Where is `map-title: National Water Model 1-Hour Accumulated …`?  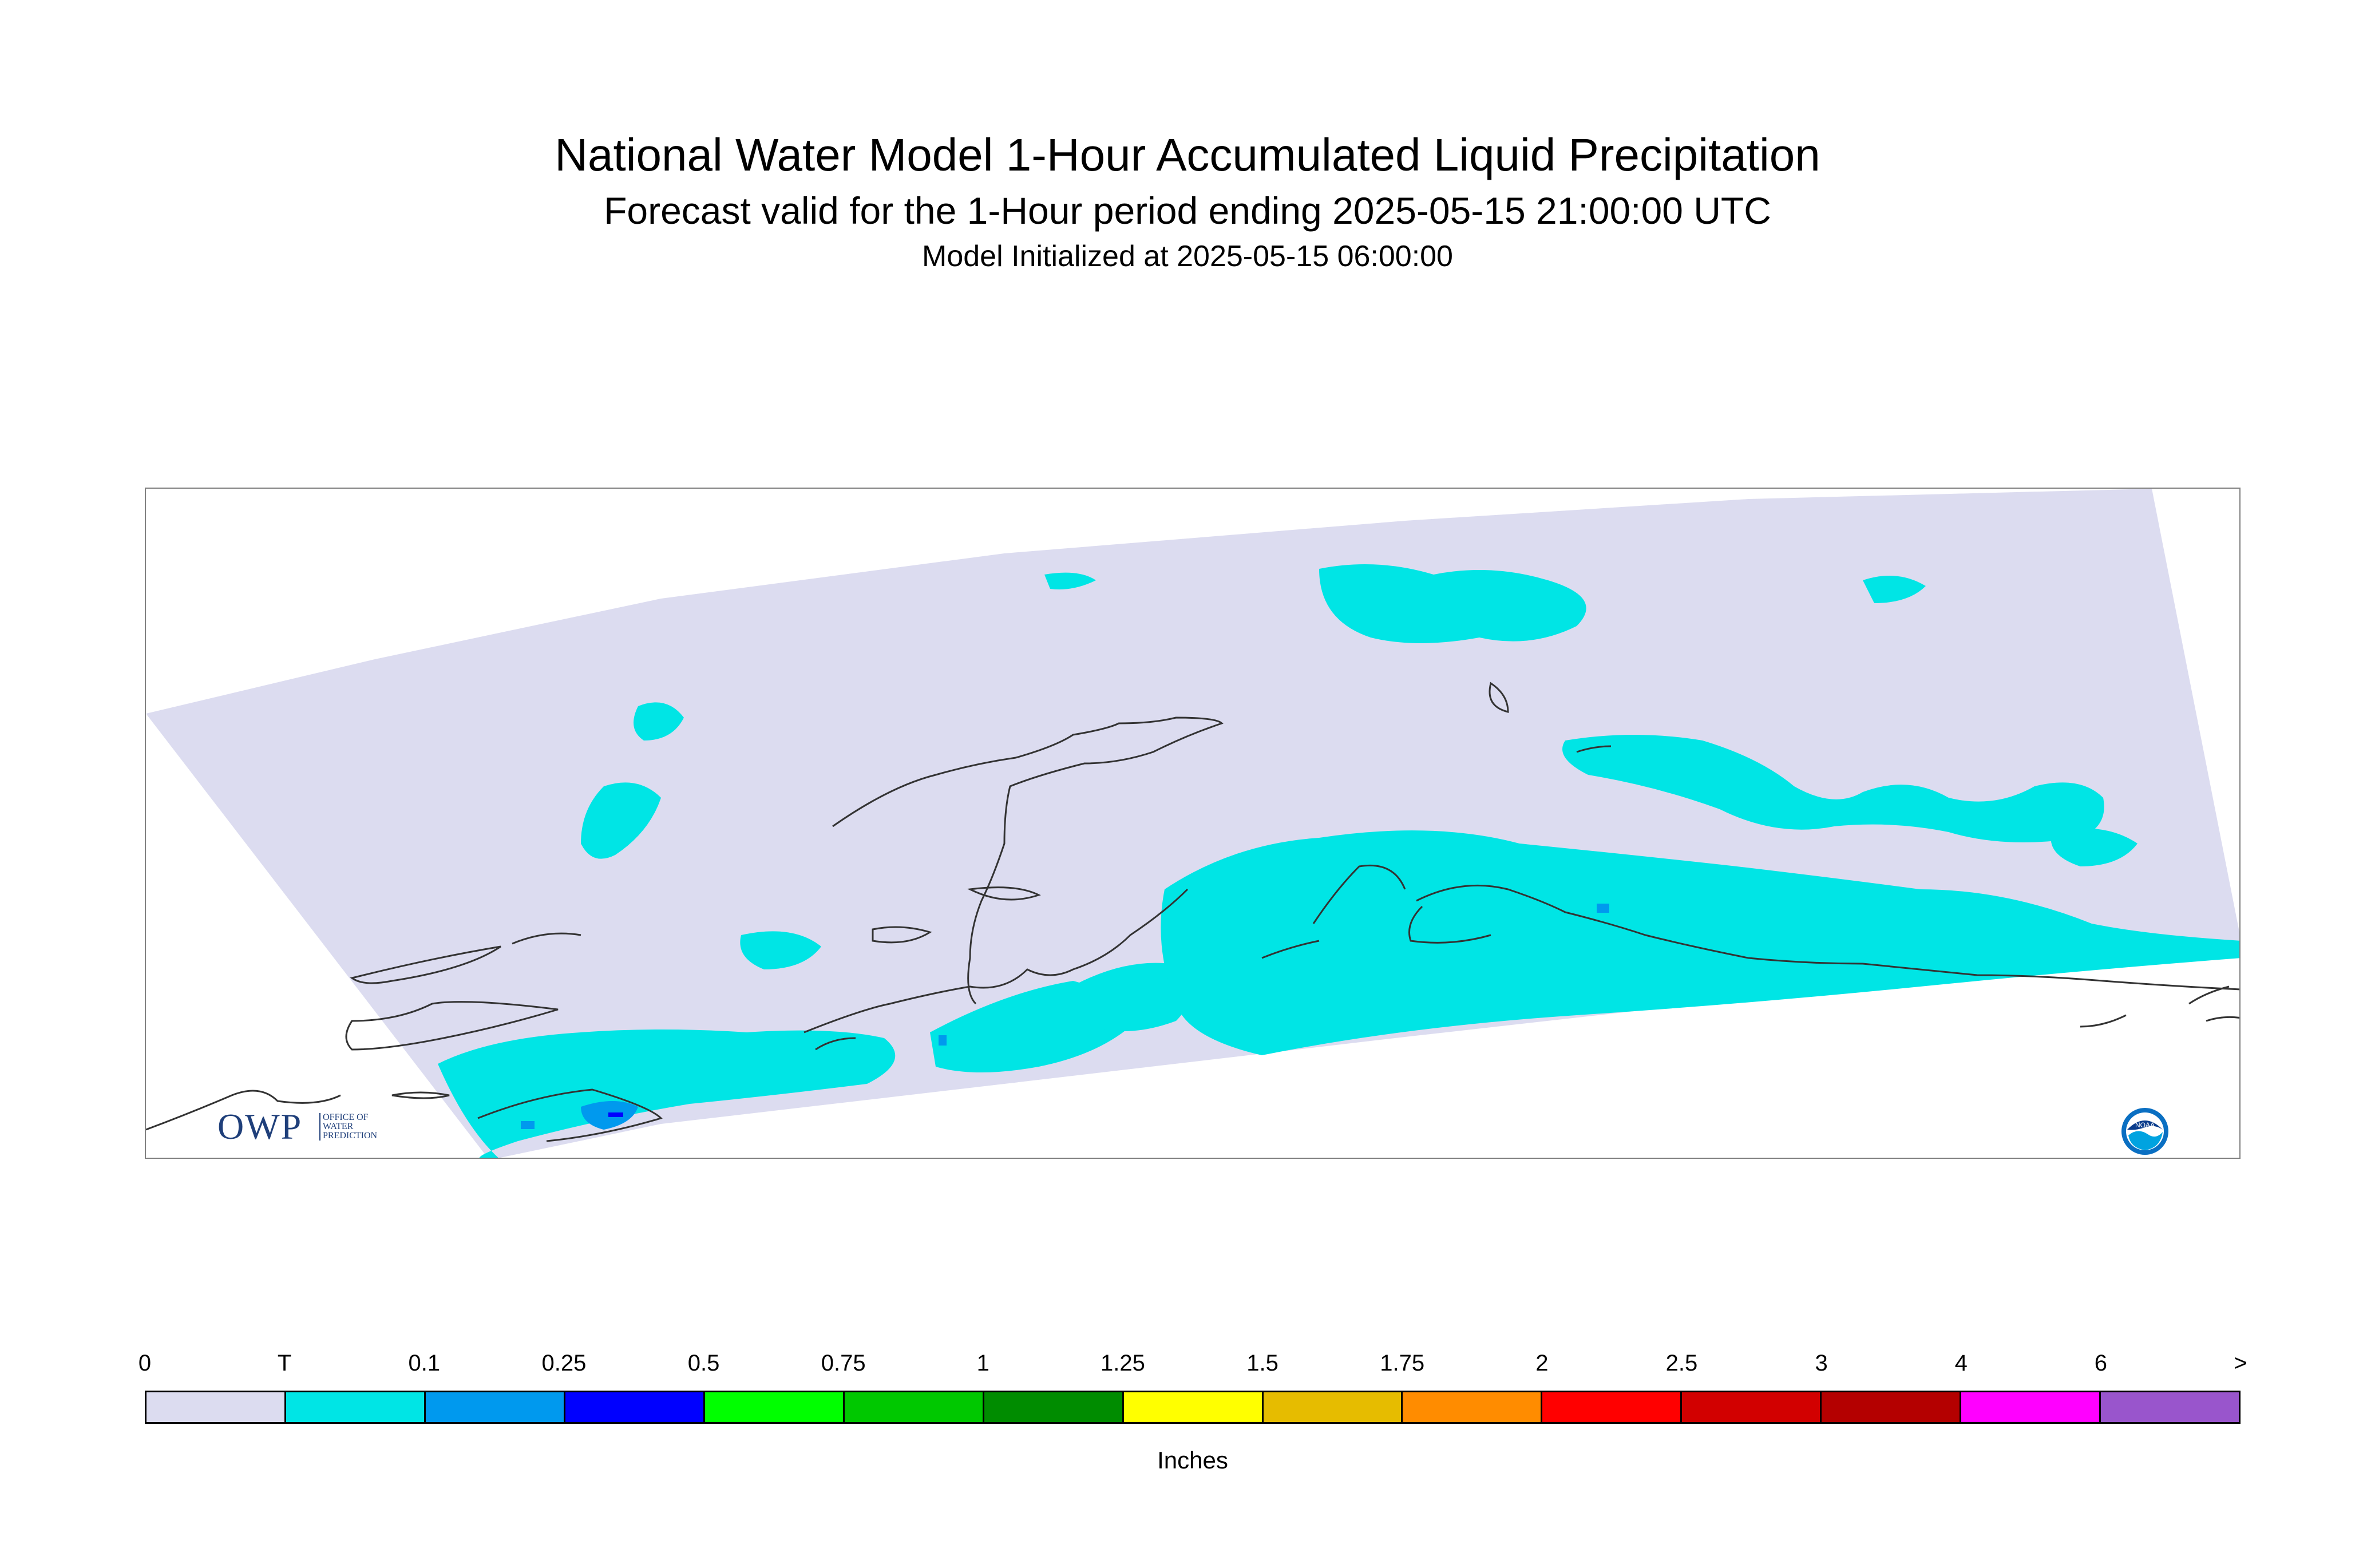
map-title: National Water Model 1-Hour Accumulated … is located at coordinates (1187, 154).